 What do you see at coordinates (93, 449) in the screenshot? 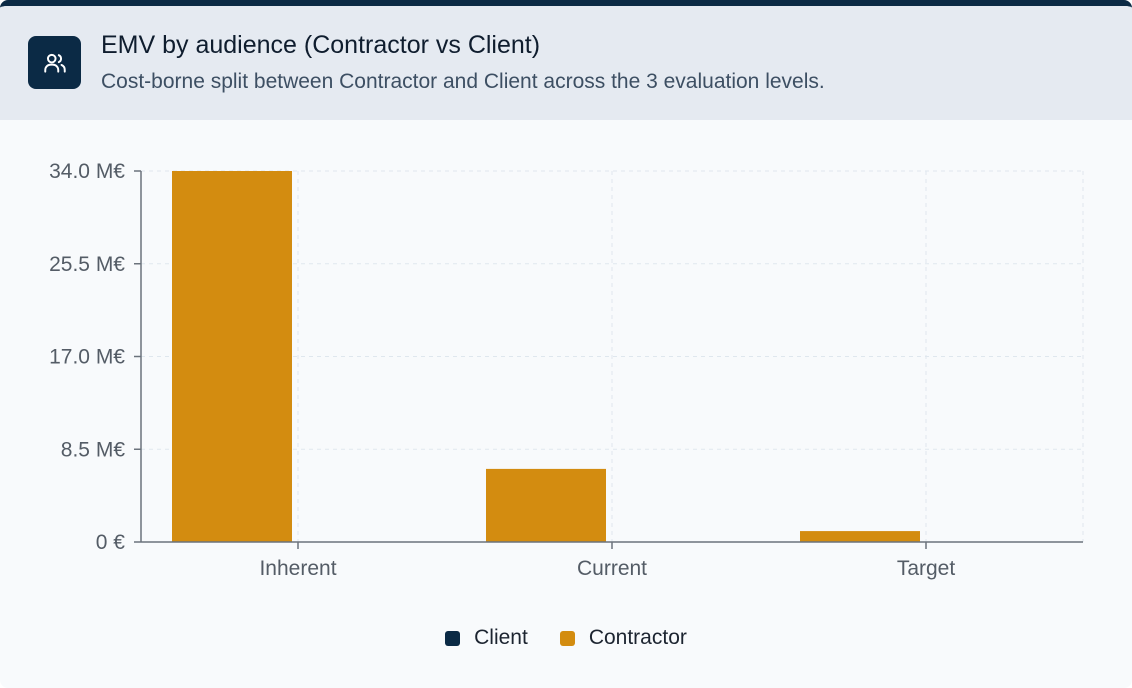
I see `y-tick-label: 8.5 M€` at bounding box center [93, 449].